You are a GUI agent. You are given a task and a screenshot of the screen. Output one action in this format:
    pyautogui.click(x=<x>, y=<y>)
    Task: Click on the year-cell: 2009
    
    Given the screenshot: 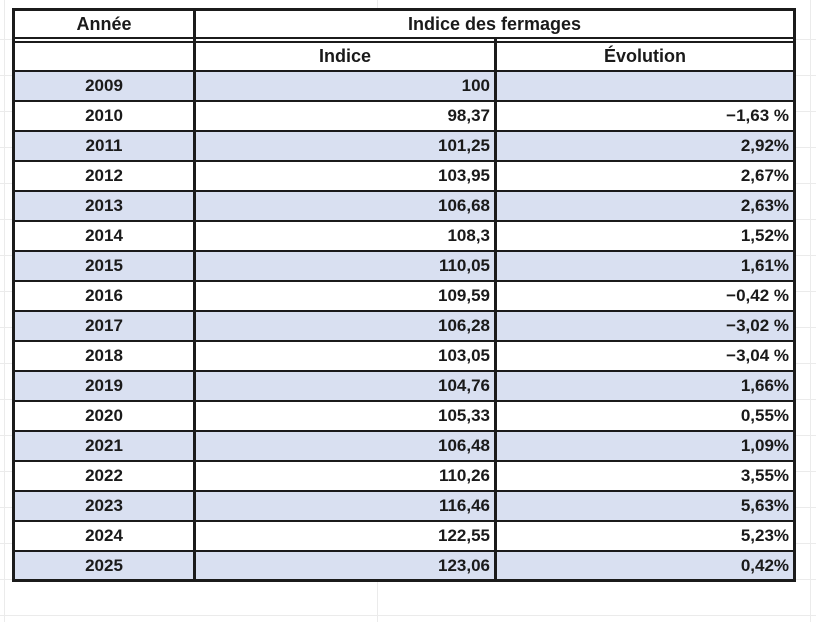 What is the action you would take?
    pyautogui.click(x=104, y=85)
    